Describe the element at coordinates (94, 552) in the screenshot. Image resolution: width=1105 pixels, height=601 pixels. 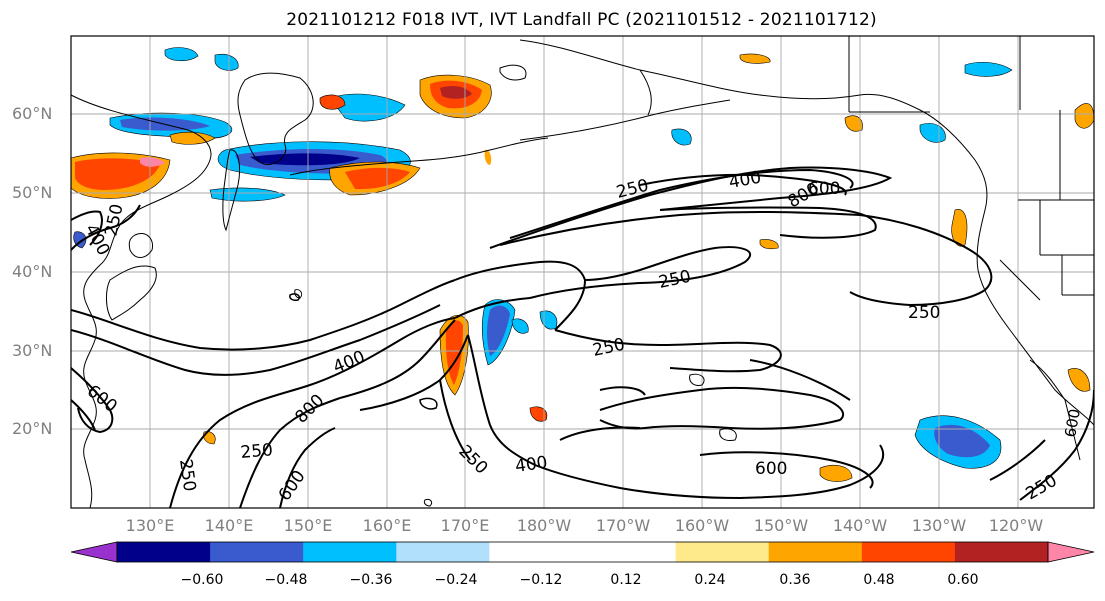
I see `colorbar-extend-low` at that location.